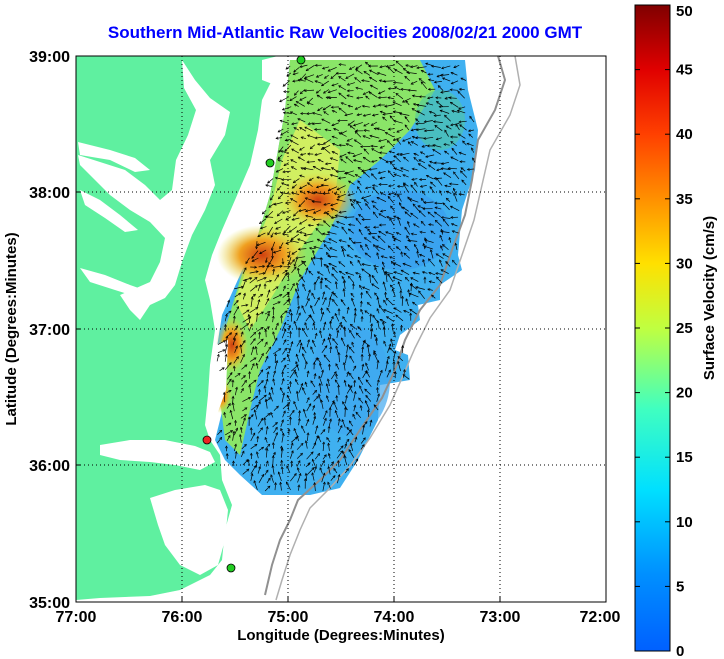 This screenshot has width=724, height=659. I want to click on pamlico-sound, so click(189, 530).